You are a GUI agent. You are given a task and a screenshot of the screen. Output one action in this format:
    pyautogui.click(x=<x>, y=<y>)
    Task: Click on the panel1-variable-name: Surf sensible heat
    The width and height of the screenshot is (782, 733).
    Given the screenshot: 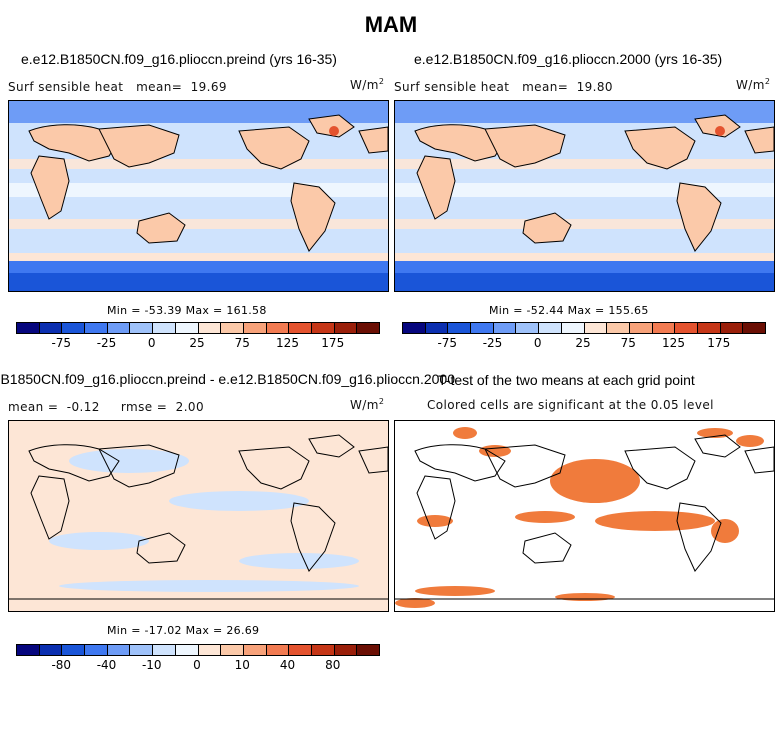 What is the action you would take?
    pyautogui.click(x=66, y=87)
    